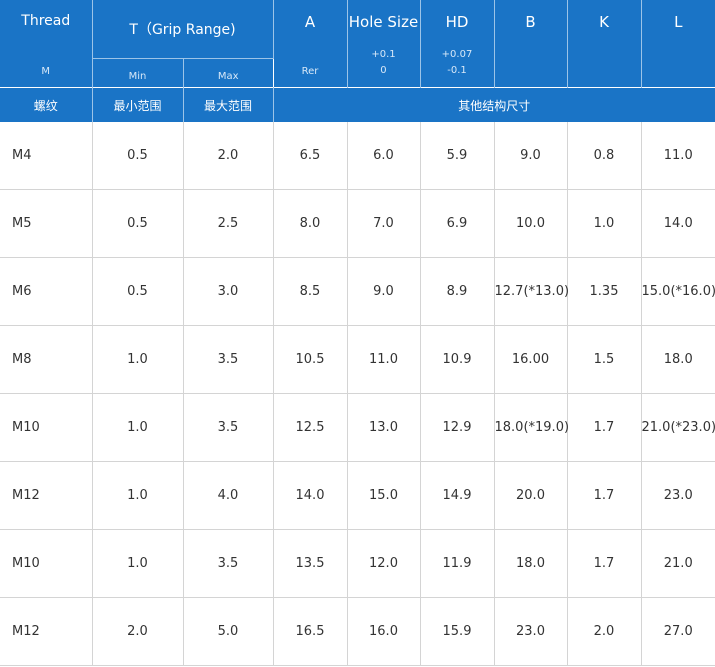 The width and height of the screenshot is (715, 667). I want to click on max-label: Max, so click(228, 76).